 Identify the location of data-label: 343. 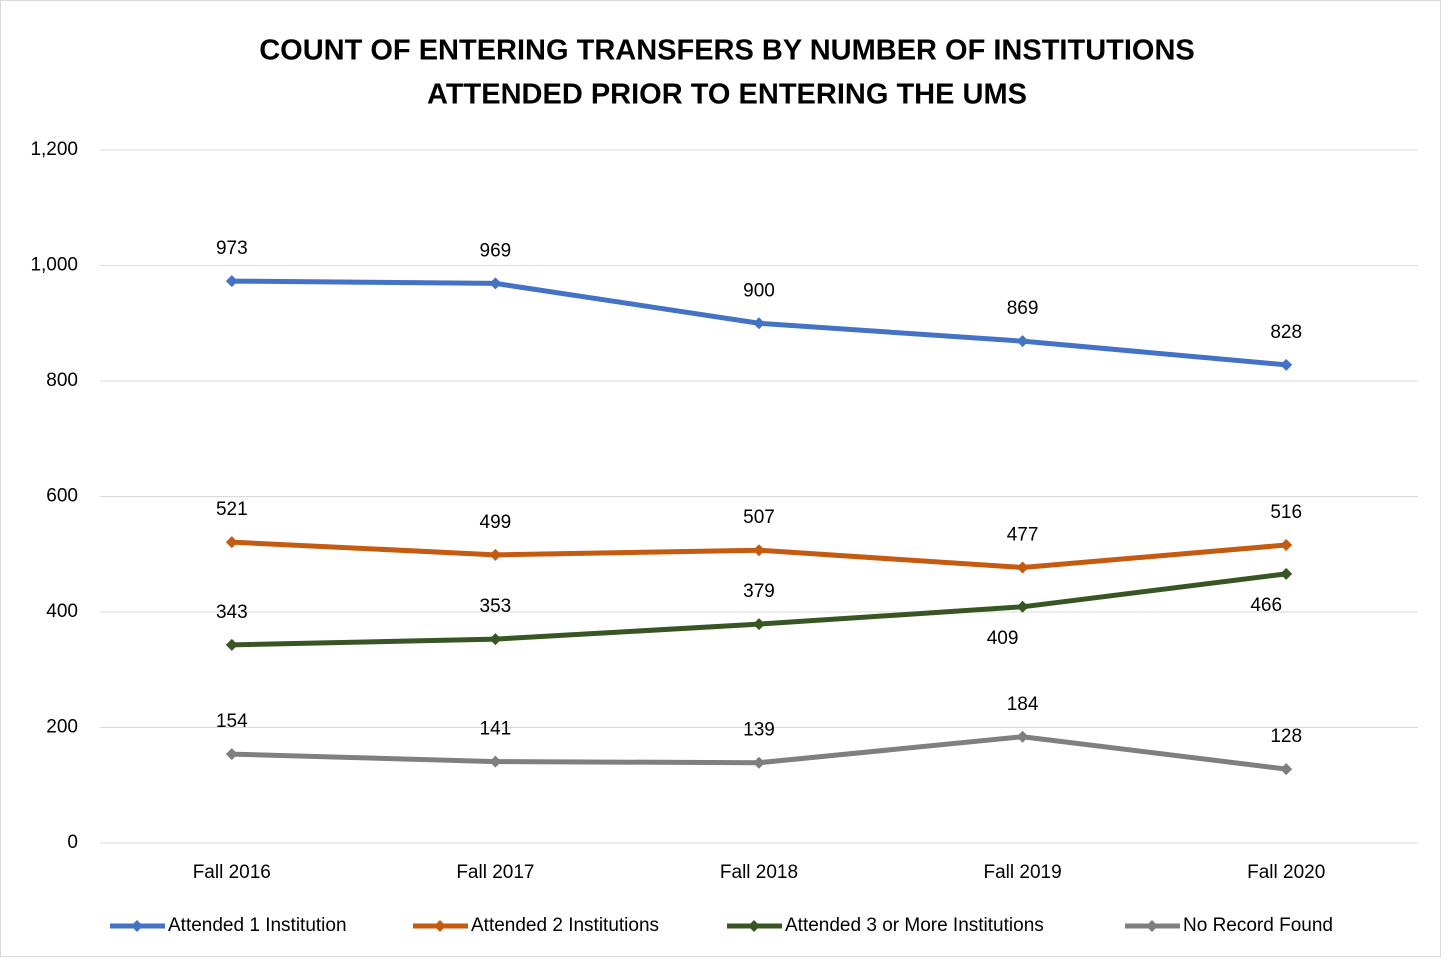
(232, 612).